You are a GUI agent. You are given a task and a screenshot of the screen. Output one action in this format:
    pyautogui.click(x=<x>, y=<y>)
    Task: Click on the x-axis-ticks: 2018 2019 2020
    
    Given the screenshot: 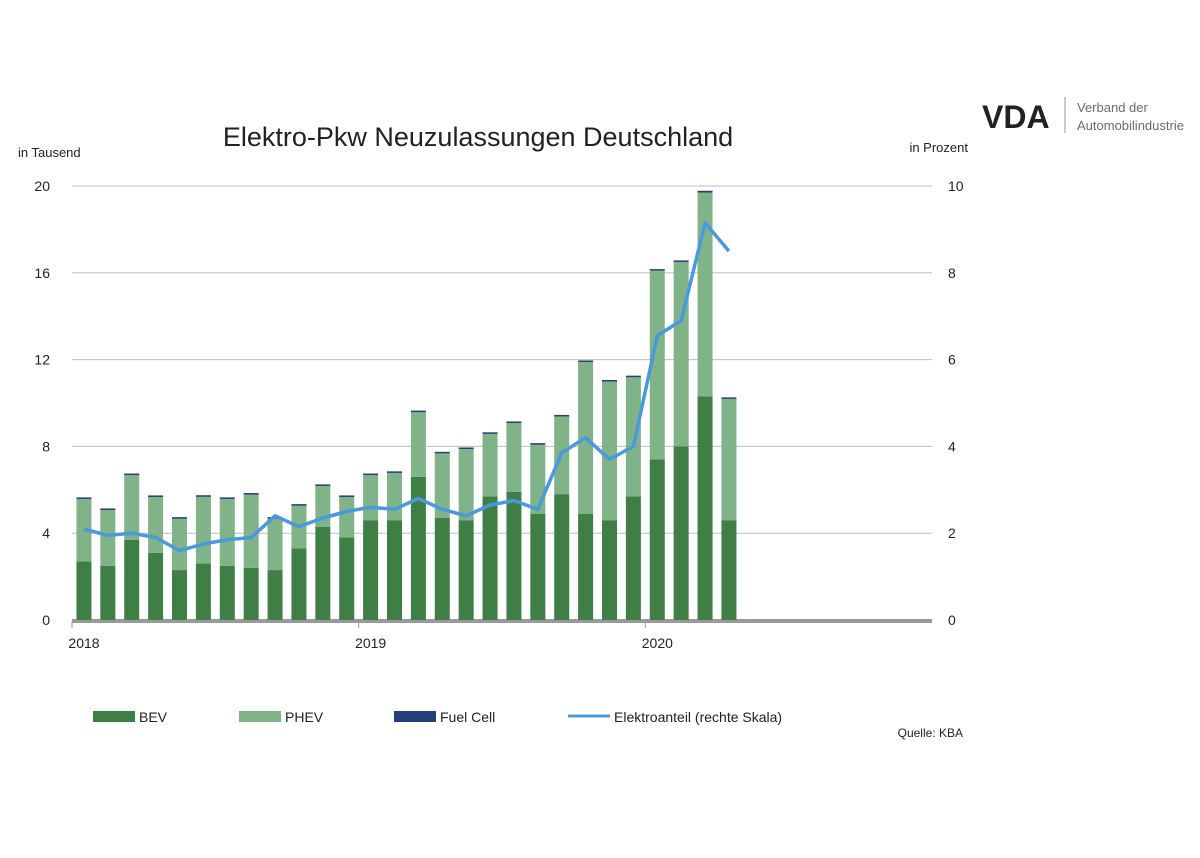 What is the action you would take?
    pyautogui.click(x=370, y=636)
    